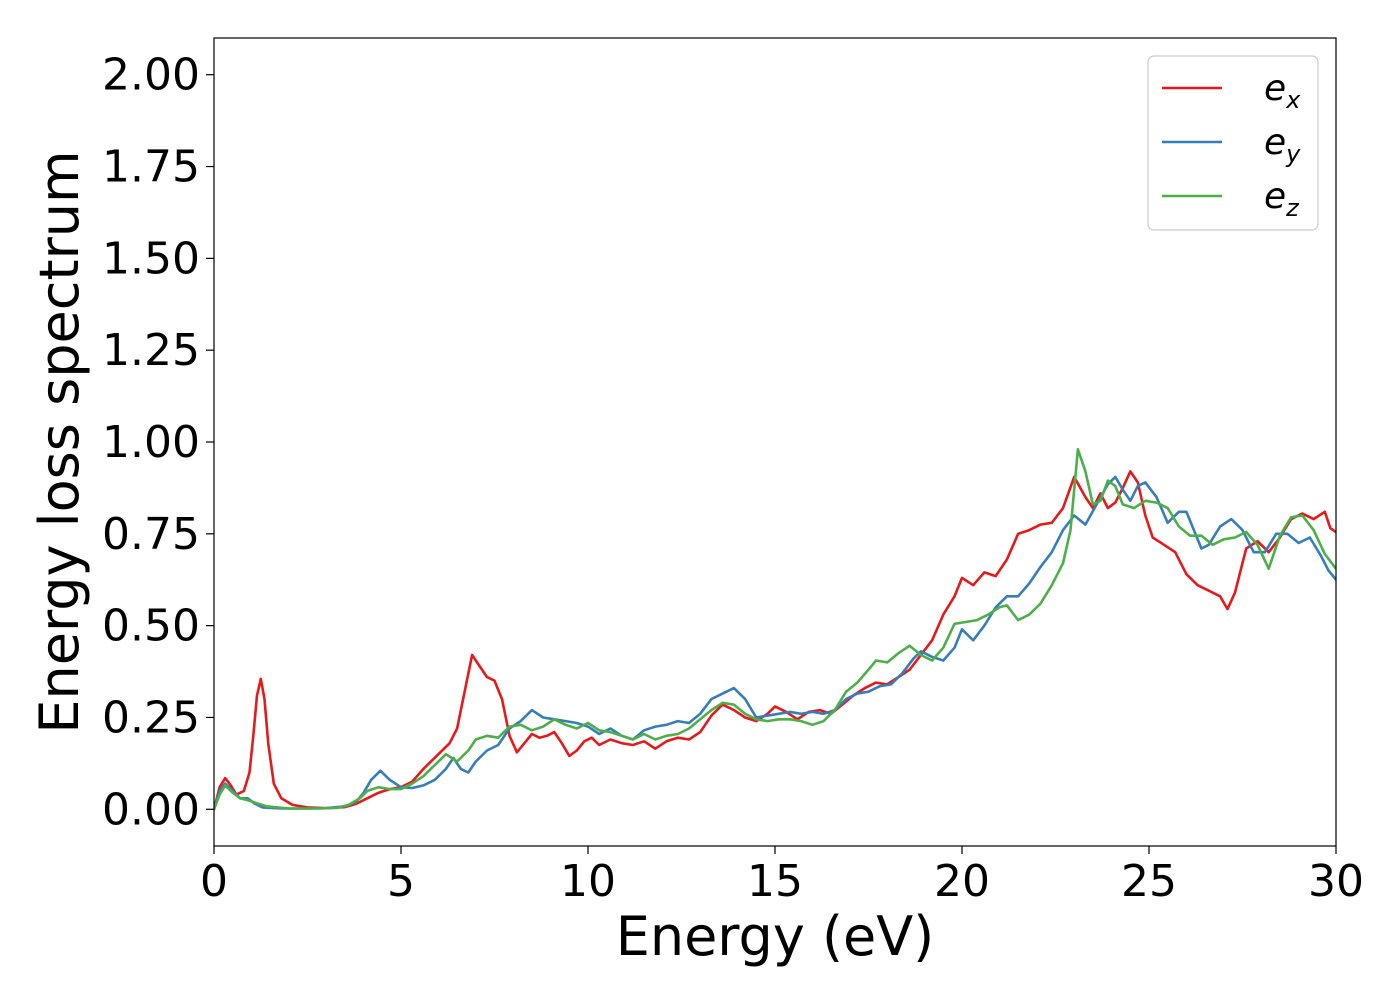 The image size is (1400, 1000). Describe the element at coordinates (214, 881) in the screenshot. I see `x-tick-label: 0` at that location.